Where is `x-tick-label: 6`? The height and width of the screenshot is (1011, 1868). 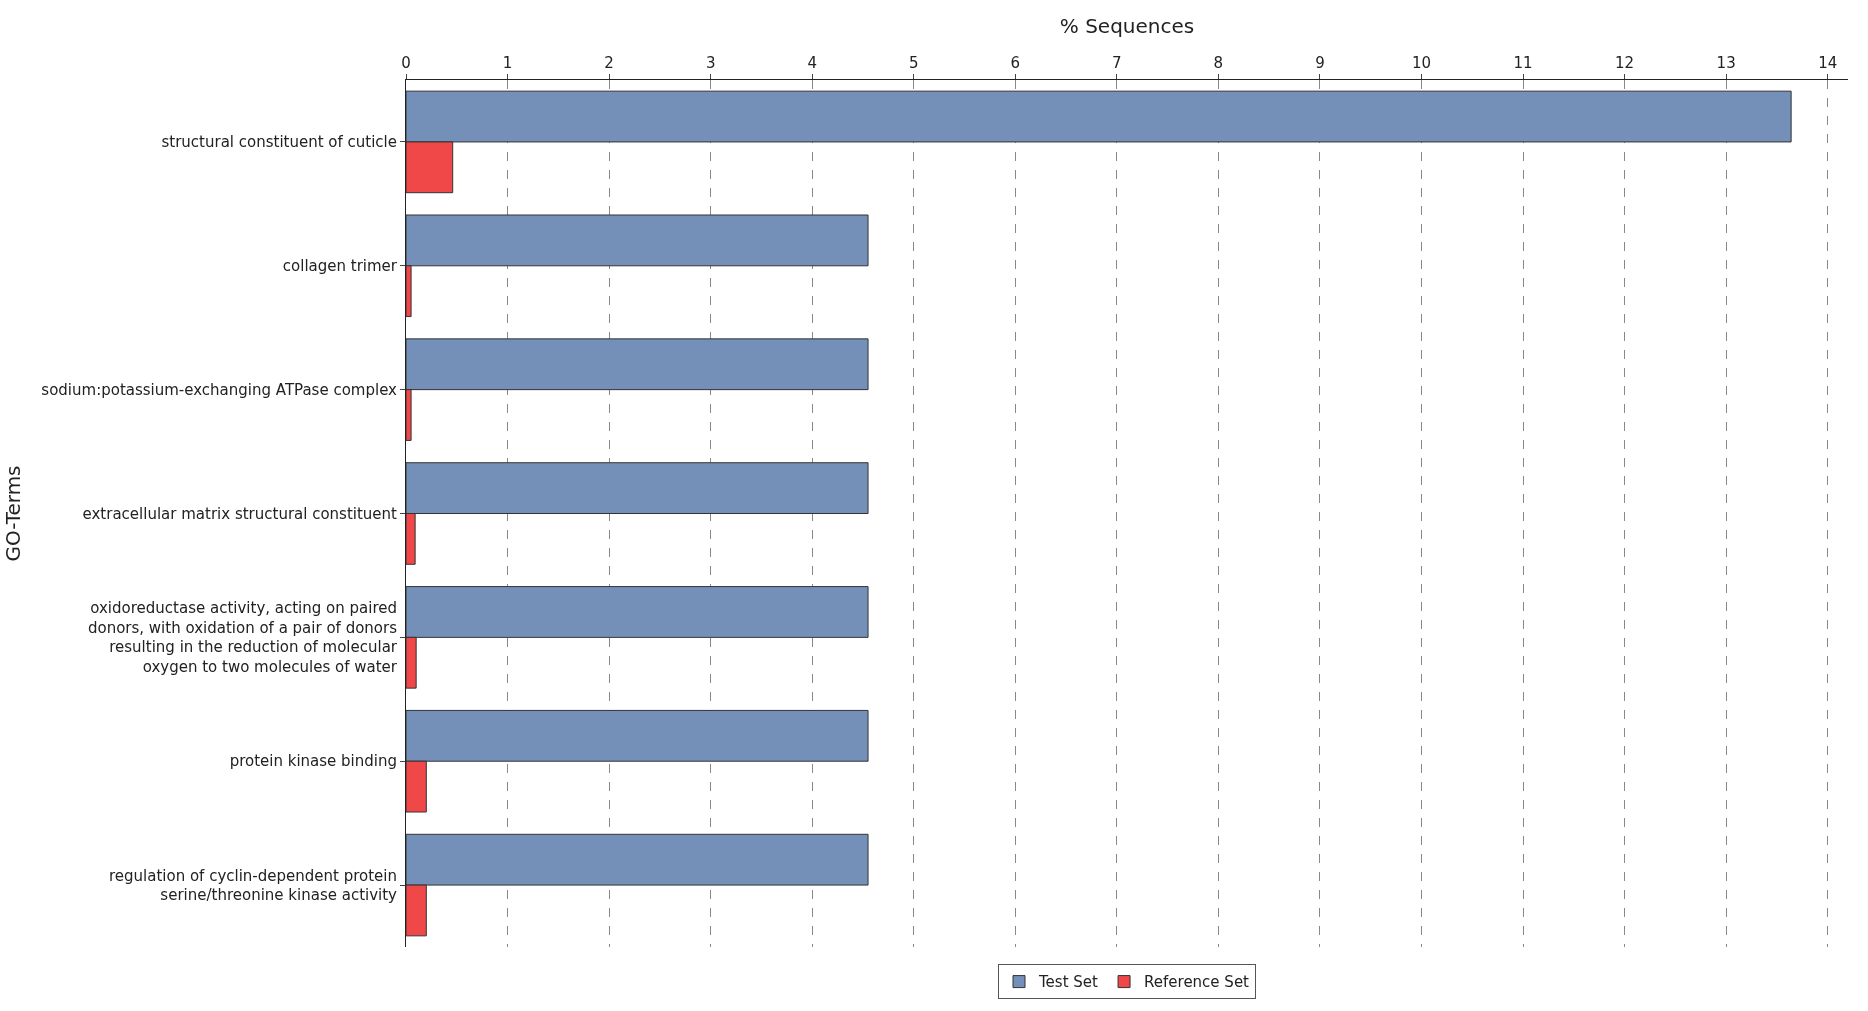
x-tick-label: 6 is located at coordinates (1015, 63).